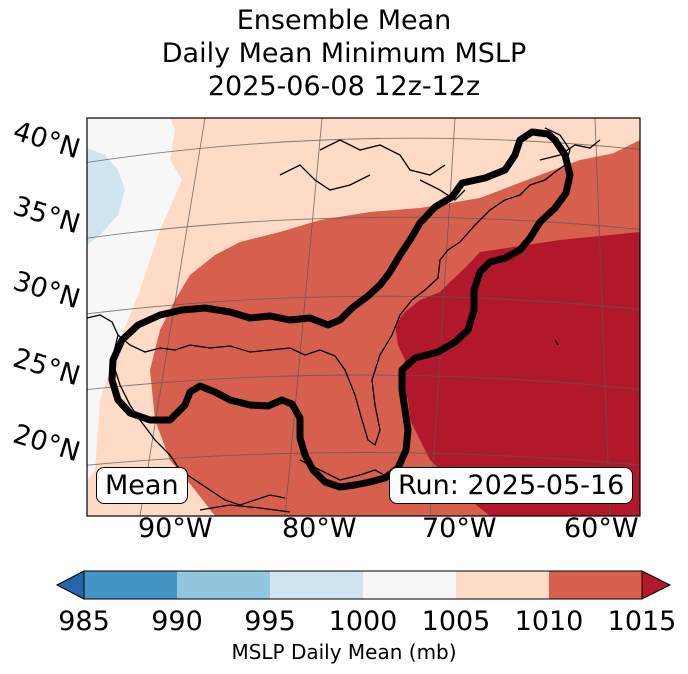 The image size is (688, 674). Describe the element at coordinates (456, 621) in the screenshot. I see `colorbar-tick-1005: 1005` at that location.